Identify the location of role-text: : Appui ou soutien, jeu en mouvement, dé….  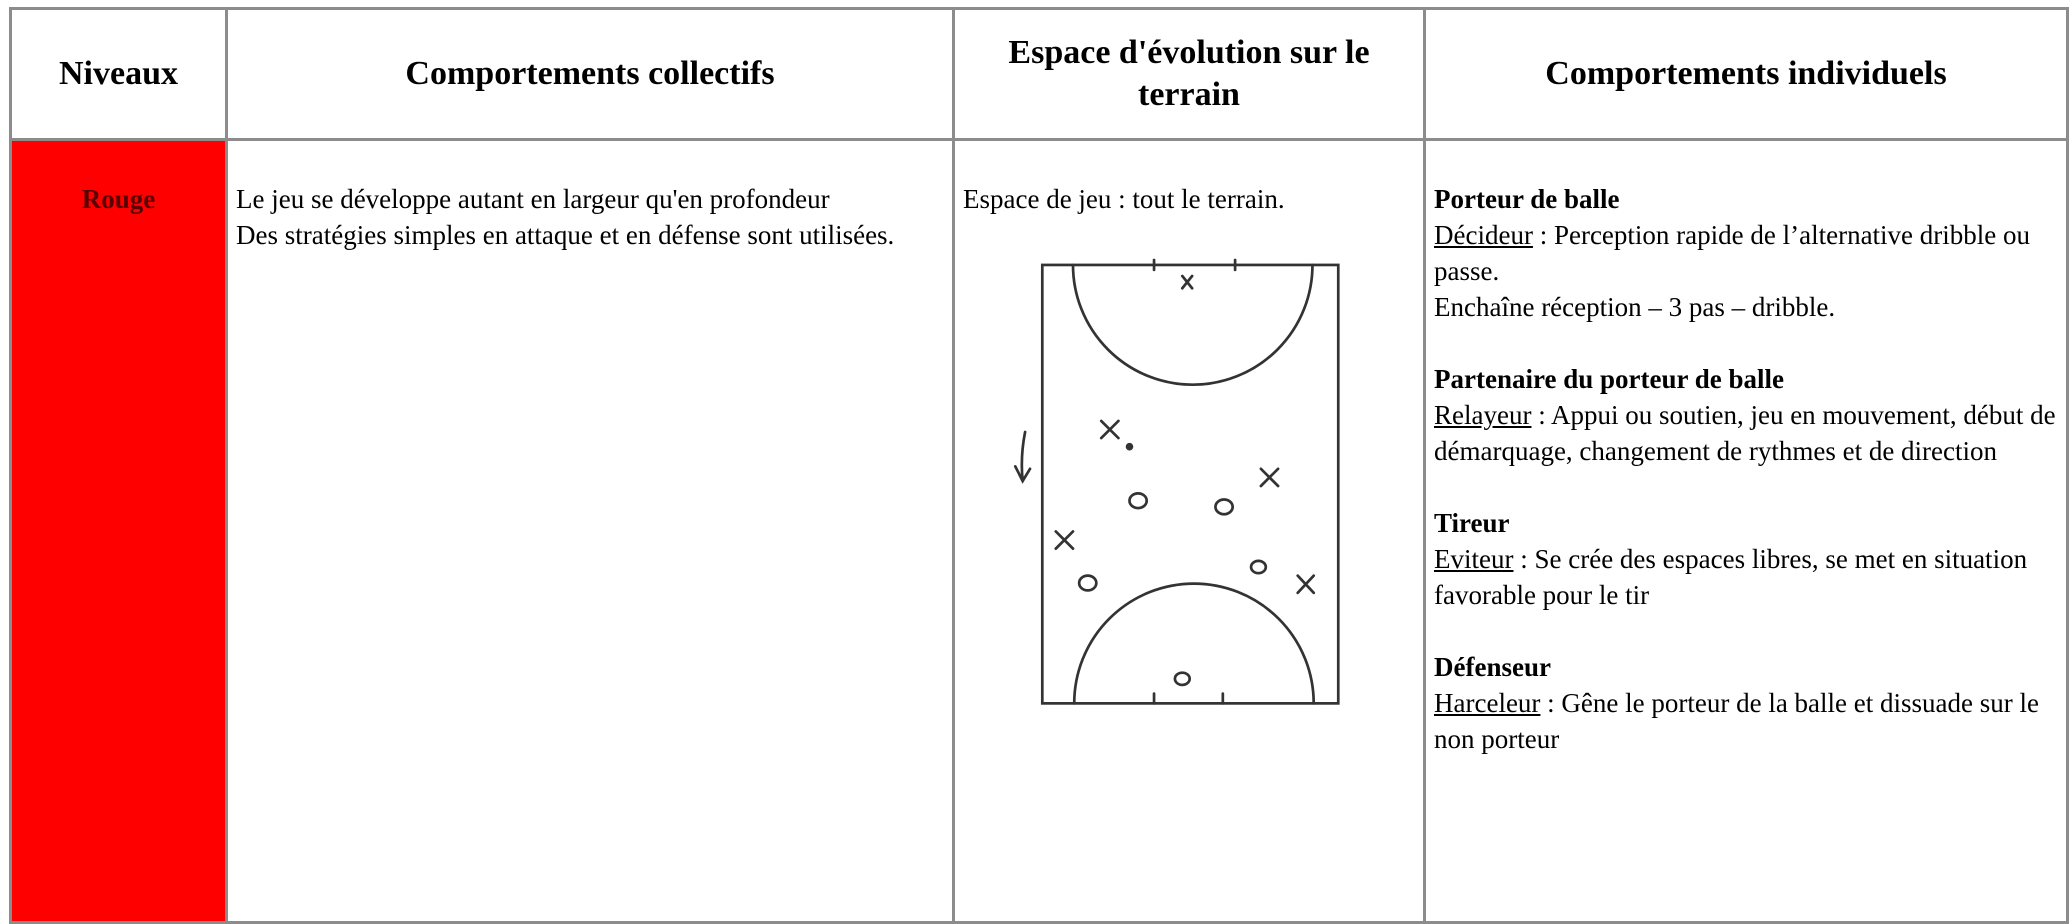
(1745, 433).